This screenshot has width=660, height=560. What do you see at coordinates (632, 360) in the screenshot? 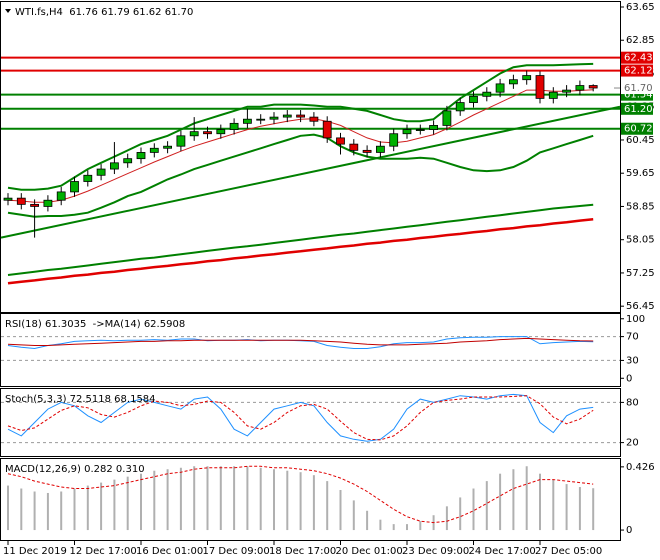
I see `y-tick-label: 30` at bounding box center [632, 360].